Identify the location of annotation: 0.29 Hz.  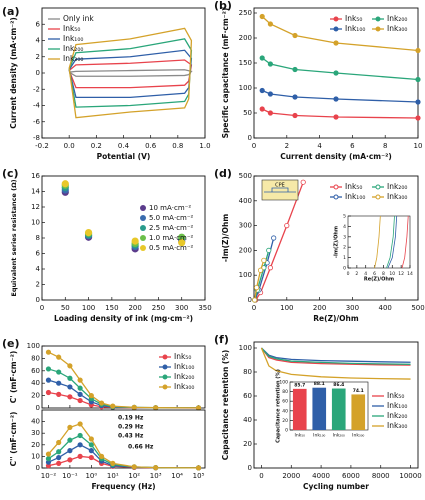
(131, 427).